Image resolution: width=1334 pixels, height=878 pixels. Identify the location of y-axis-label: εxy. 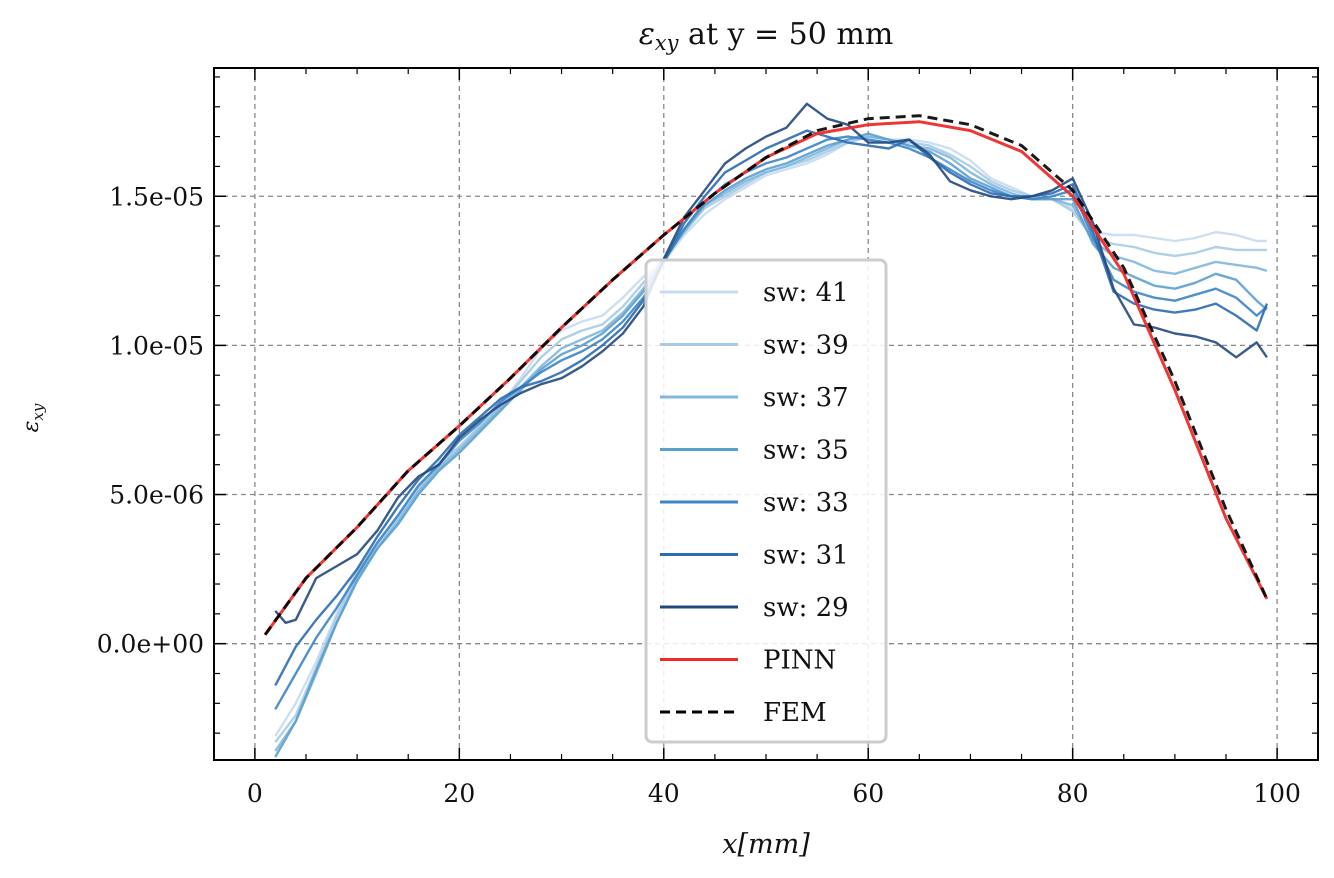
(33, 417).